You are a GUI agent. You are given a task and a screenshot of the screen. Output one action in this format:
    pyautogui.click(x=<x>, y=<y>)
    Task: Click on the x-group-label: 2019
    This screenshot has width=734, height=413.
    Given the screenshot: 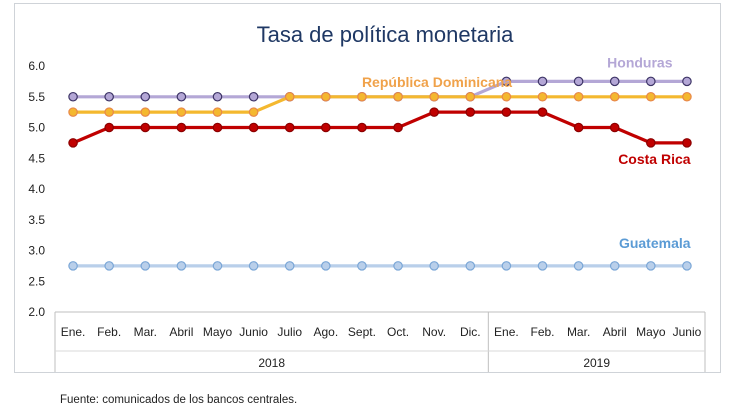 What is the action you would take?
    pyautogui.click(x=596, y=363)
    